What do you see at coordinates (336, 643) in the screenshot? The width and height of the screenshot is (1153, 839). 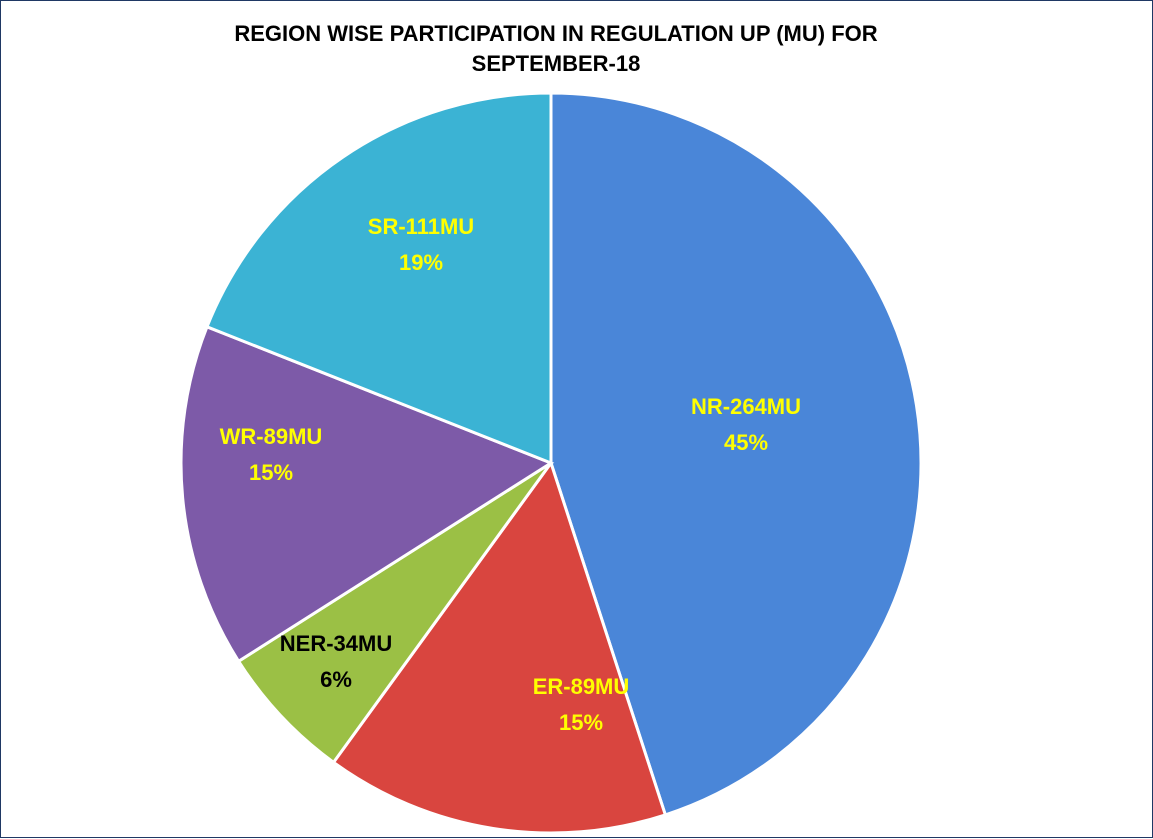 I see `slice-label: NER-34MU` at bounding box center [336, 643].